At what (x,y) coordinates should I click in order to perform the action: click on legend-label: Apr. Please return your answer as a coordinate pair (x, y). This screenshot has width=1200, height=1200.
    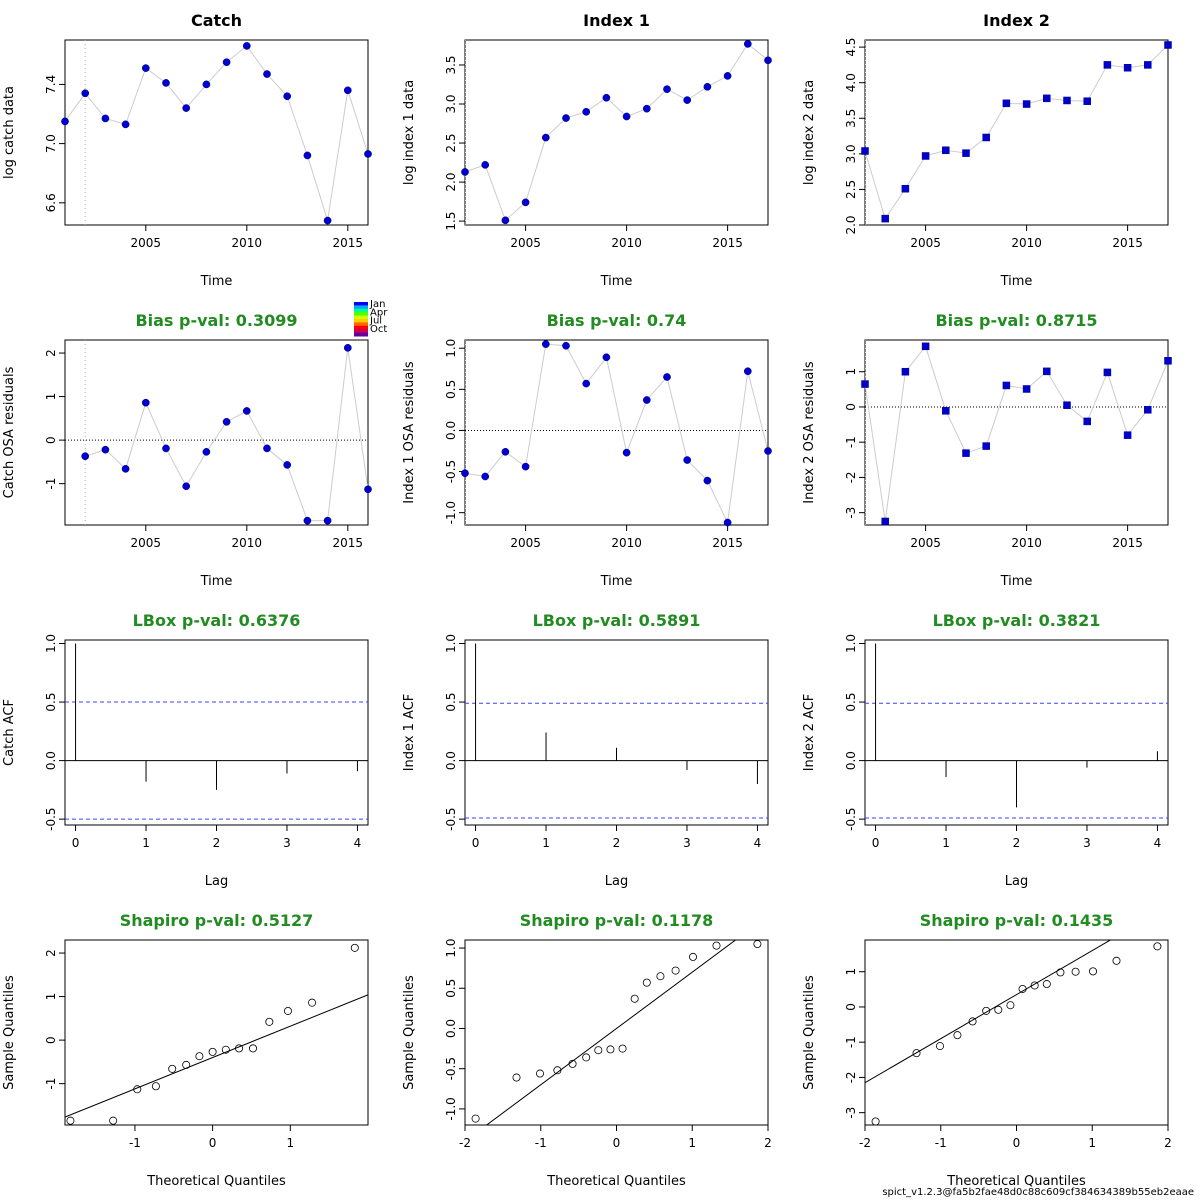
    Looking at the image, I should click on (379, 312).